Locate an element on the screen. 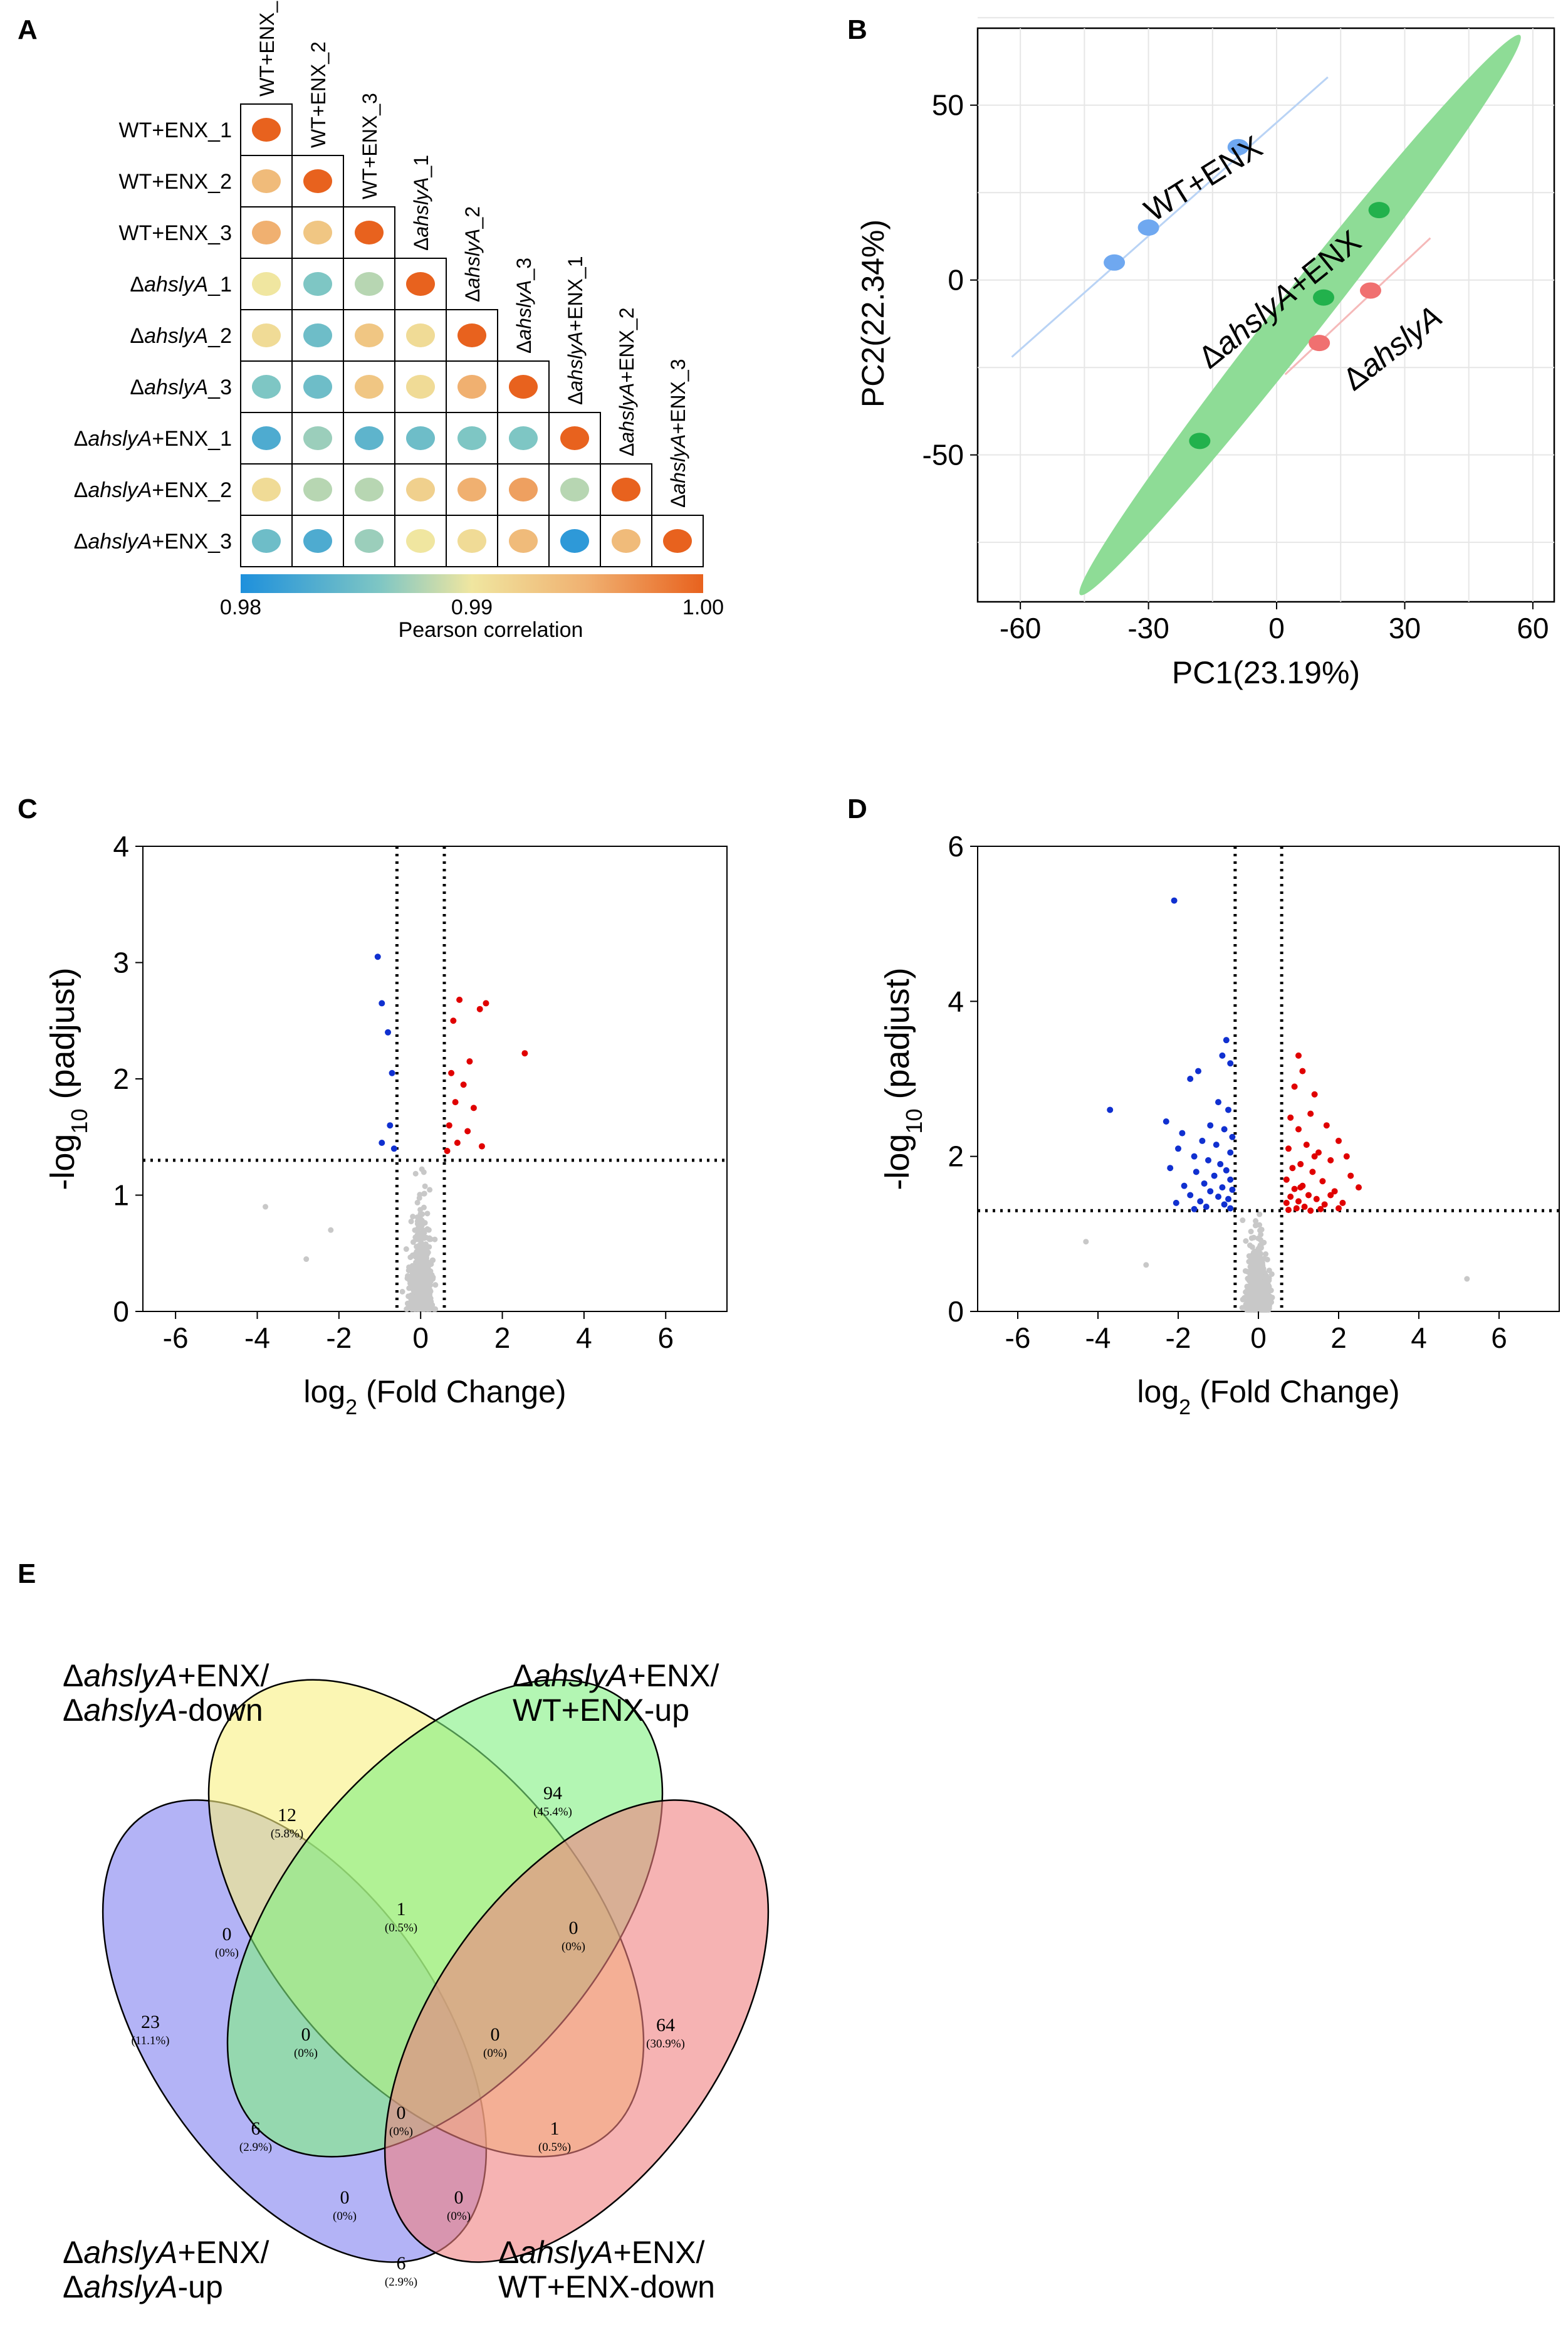  y-axis-label-rest: (padjust) is located at coordinates (62, 1037).